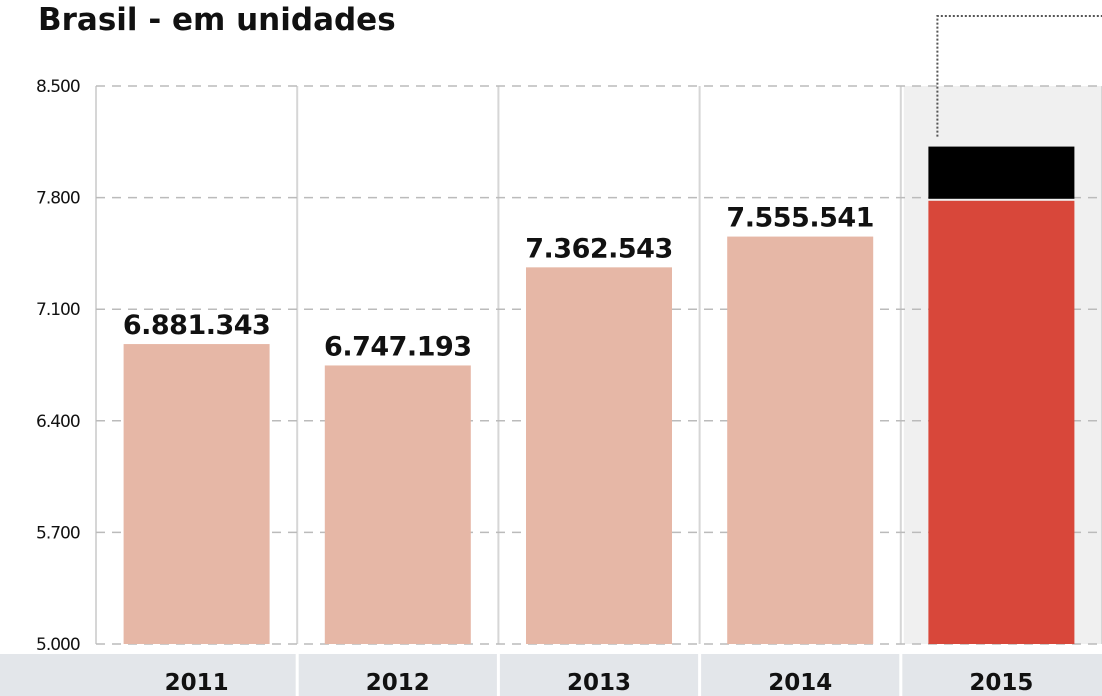 The width and height of the screenshot is (1102, 696). Describe the element at coordinates (58, 366) in the screenshot. I see `y-axis: 5.000 5.700 6.400 7.100 7.800 8.500` at that location.